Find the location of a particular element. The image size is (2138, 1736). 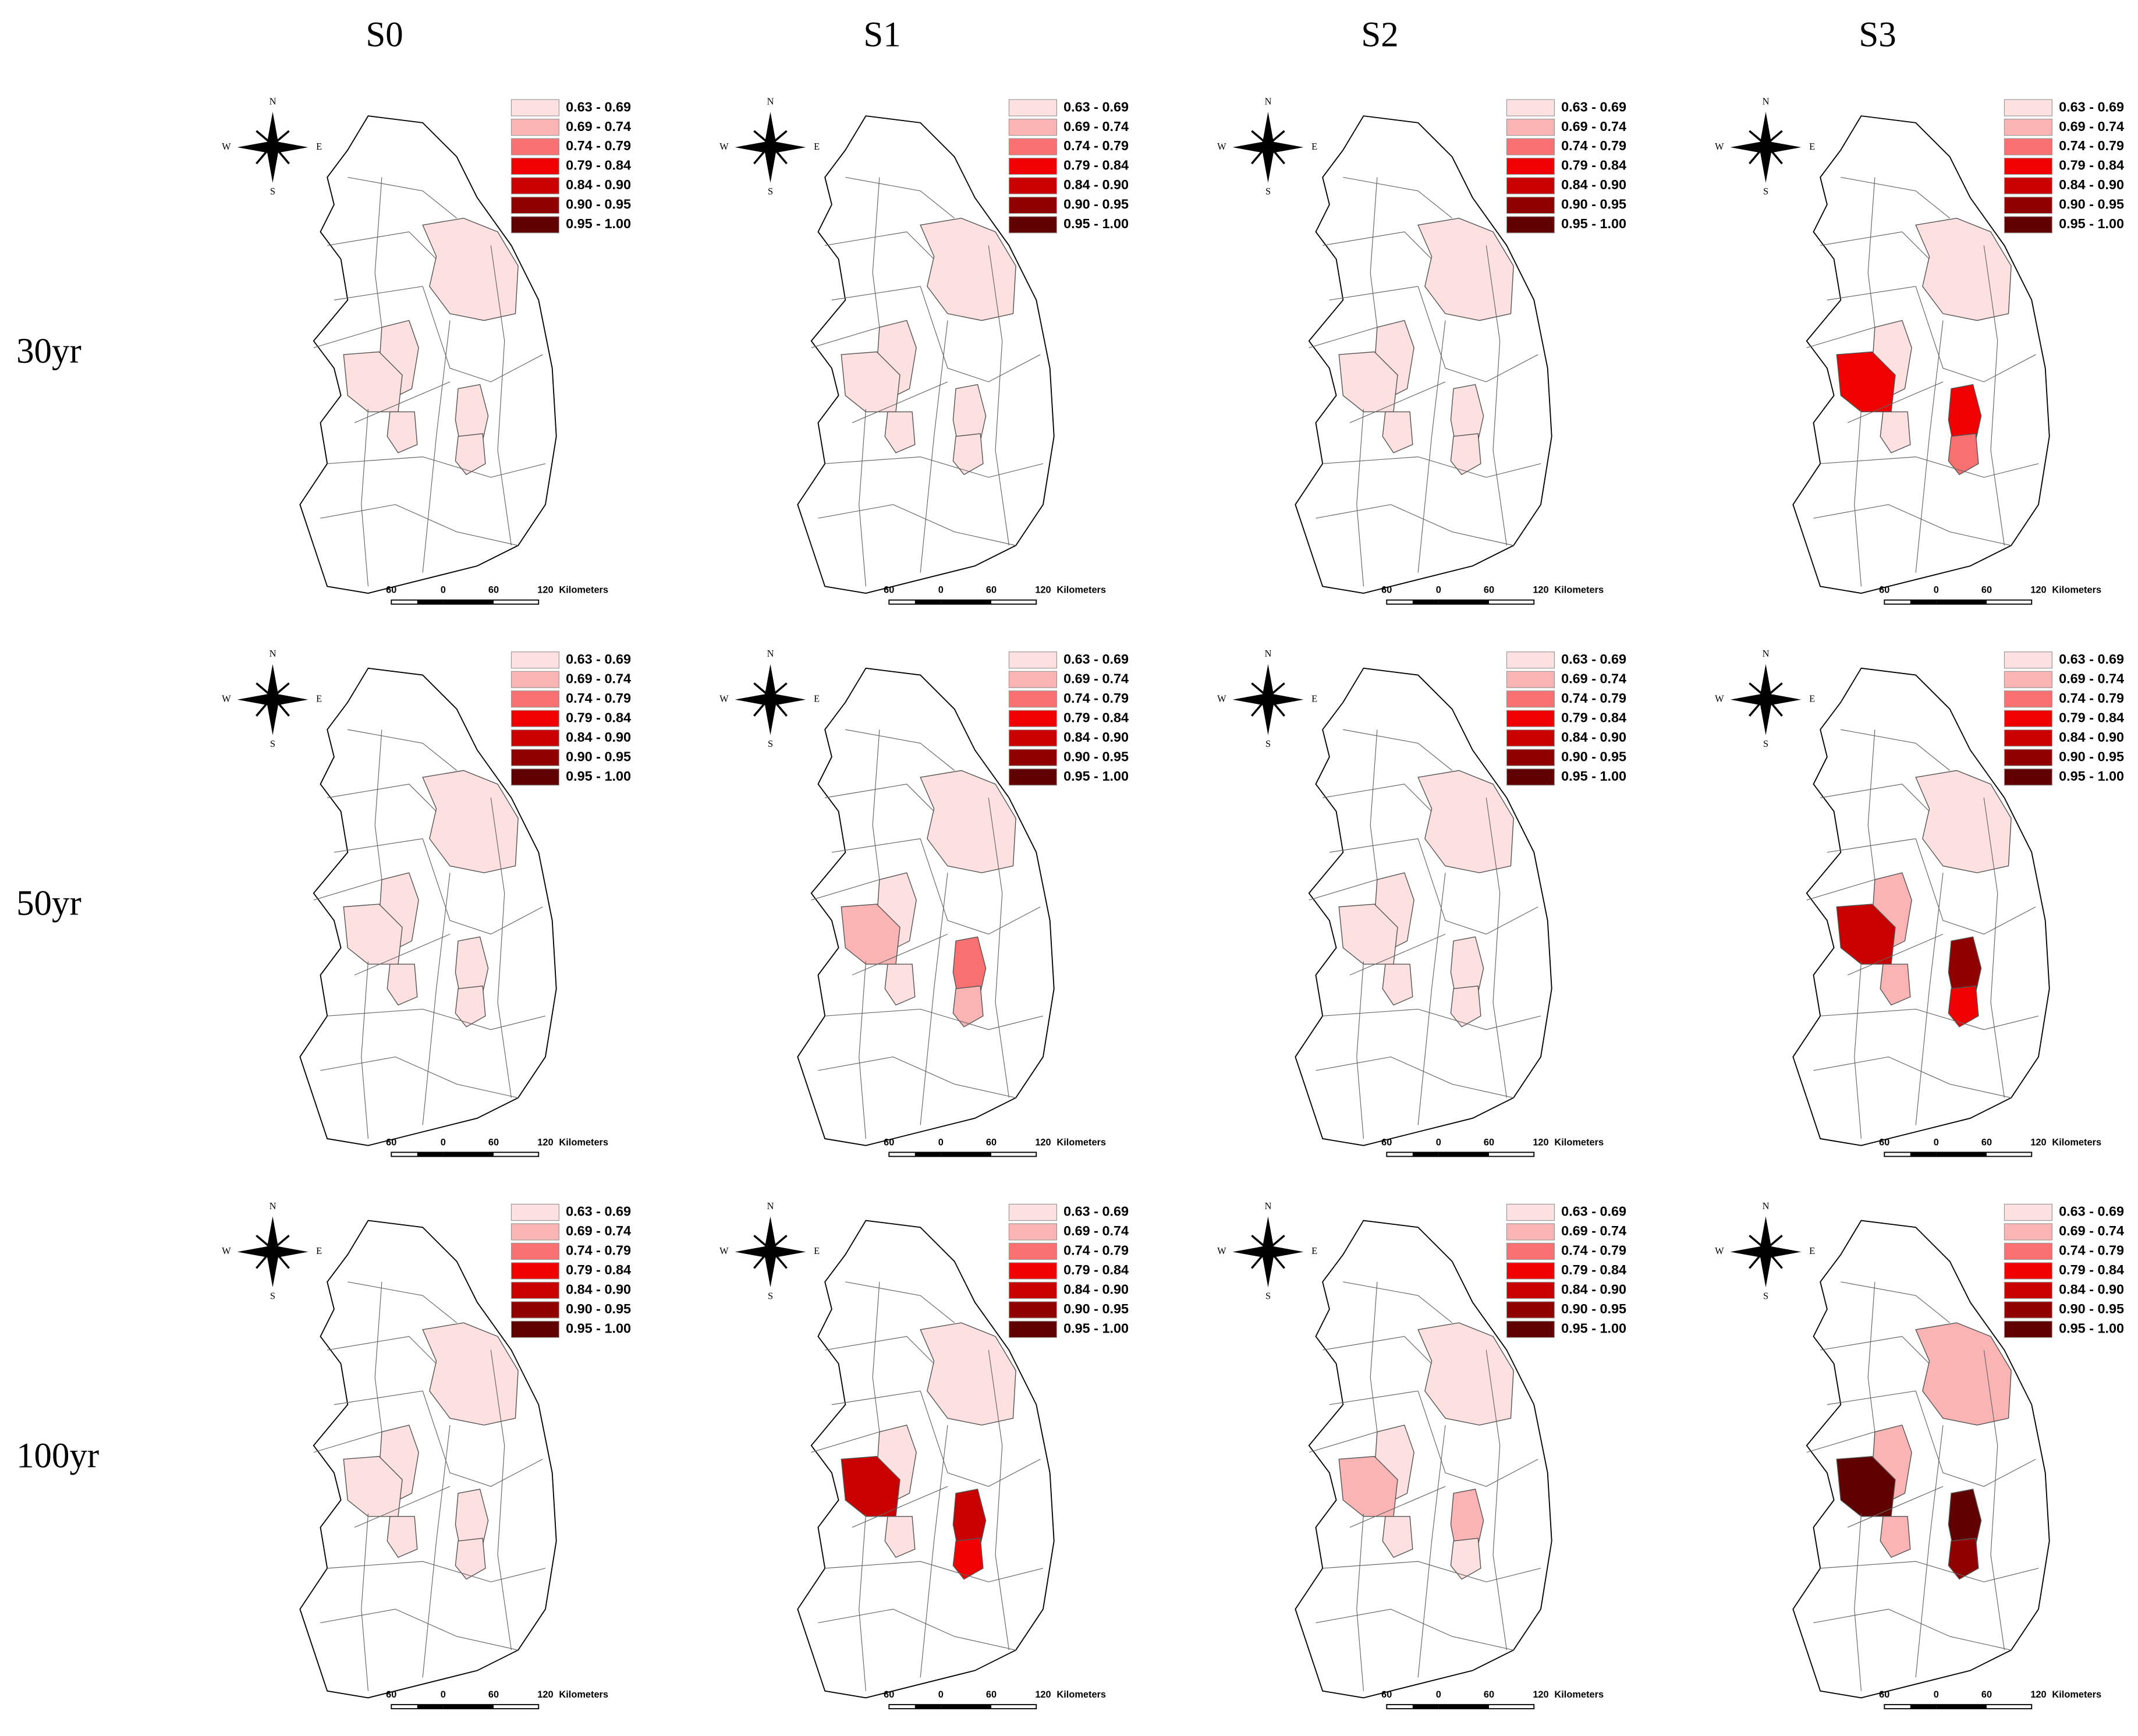

row-label: 50yr is located at coordinates (48, 903).